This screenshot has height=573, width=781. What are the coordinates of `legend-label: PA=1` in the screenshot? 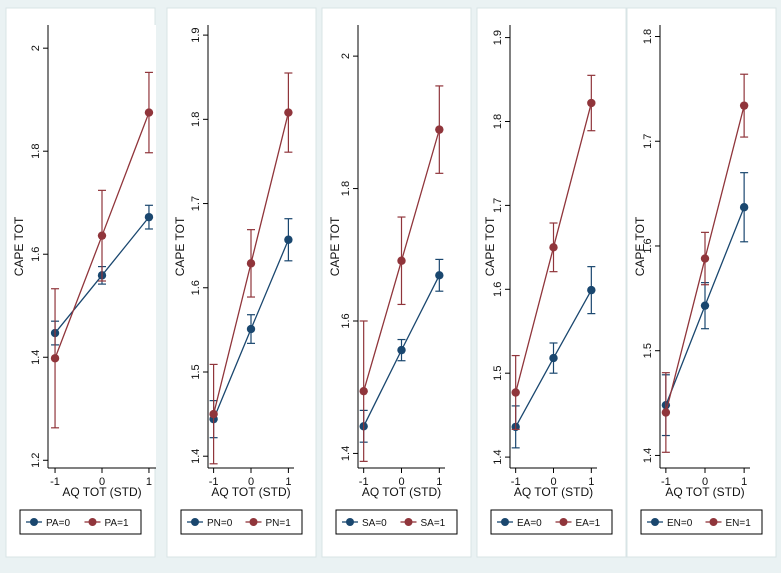 It's located at (117, 523).